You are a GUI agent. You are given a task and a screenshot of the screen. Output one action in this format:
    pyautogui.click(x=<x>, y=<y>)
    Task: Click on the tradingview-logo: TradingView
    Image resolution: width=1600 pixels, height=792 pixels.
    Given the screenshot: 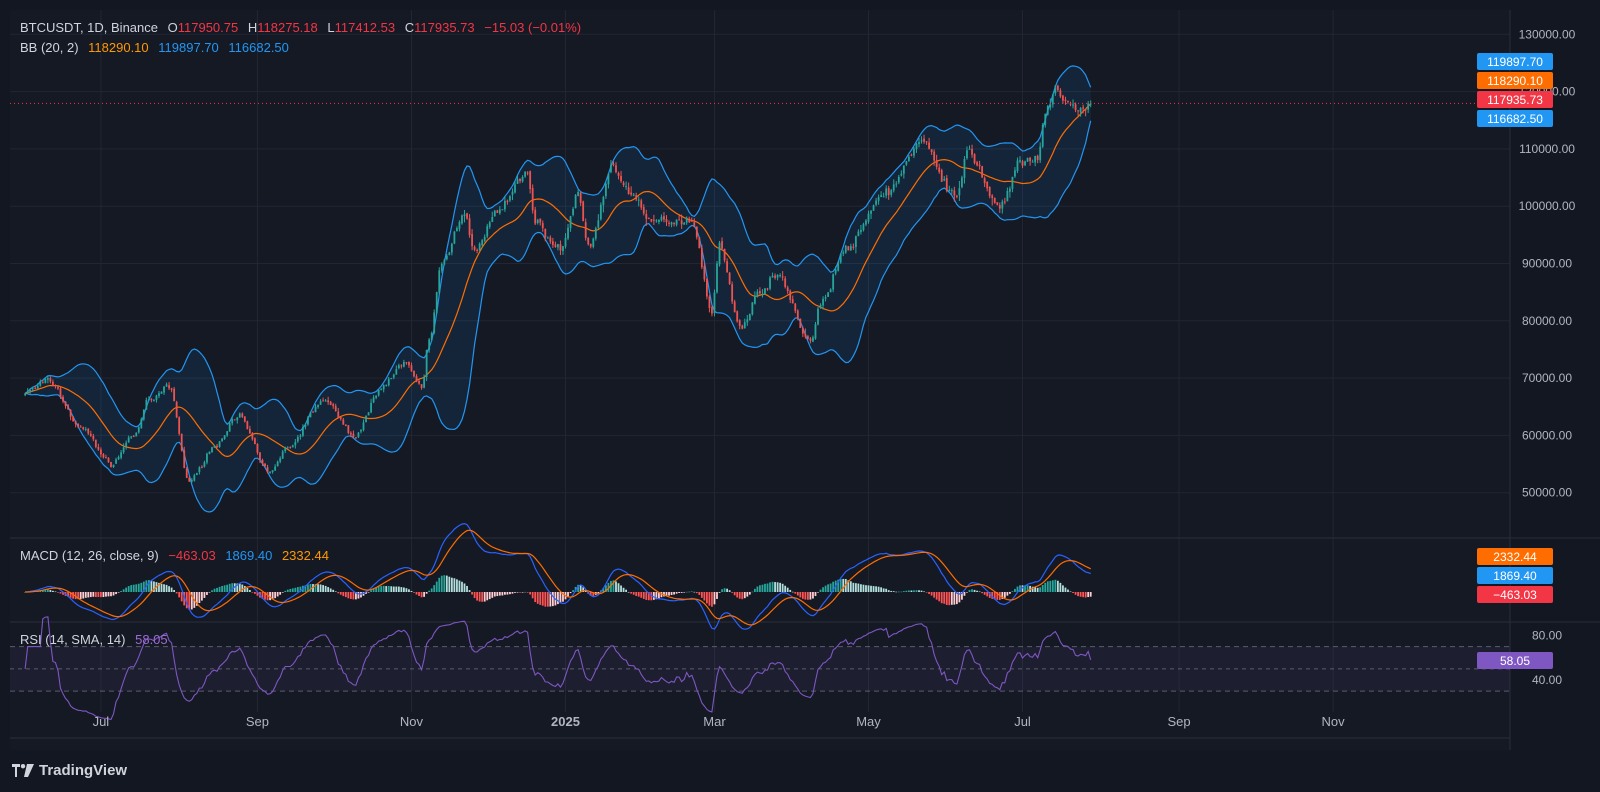 What is the action you would take?
    pyautogui.click(x=69, y=770)
    